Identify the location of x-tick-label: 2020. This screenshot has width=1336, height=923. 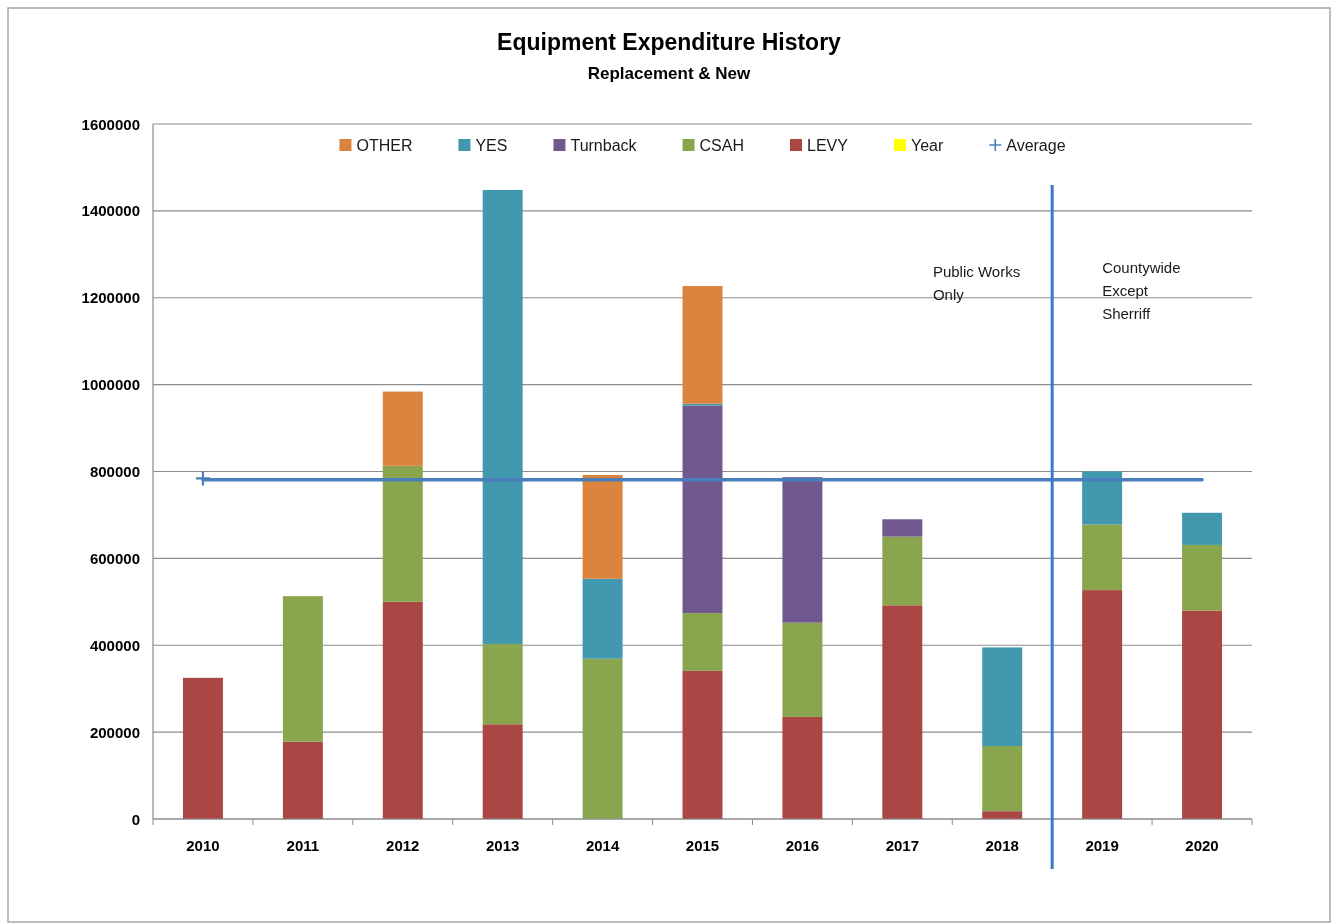
(1202, 845).